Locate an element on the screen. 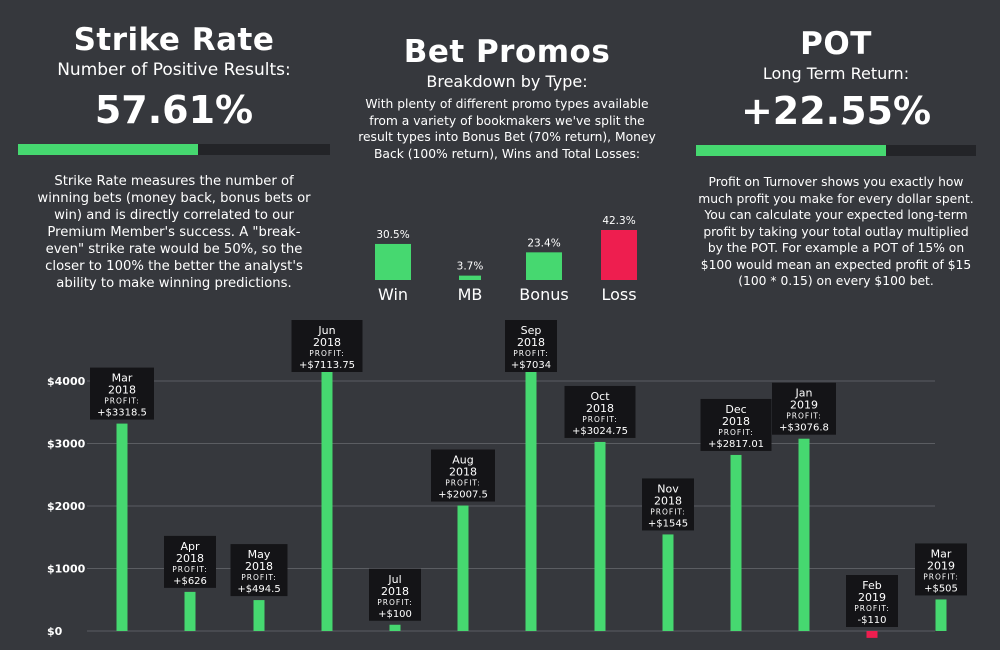 The height and width of the screenshot is (650, 1000). profit-value: +$3318.5 is located at coordinates (122, 413).